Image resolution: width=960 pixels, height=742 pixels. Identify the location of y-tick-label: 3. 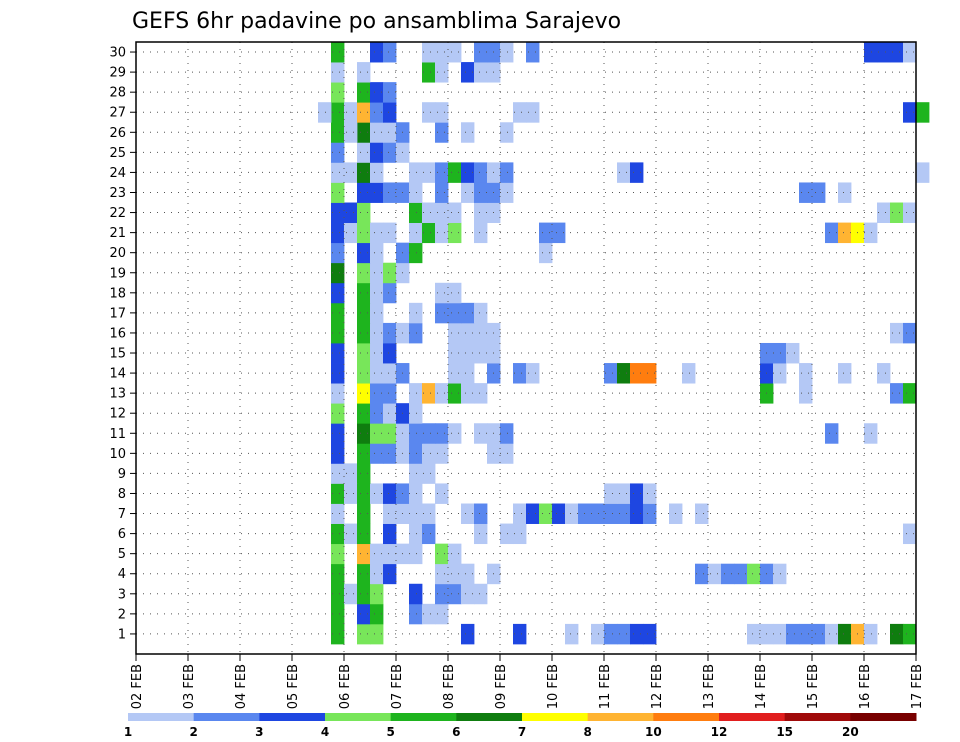
(122, 594).